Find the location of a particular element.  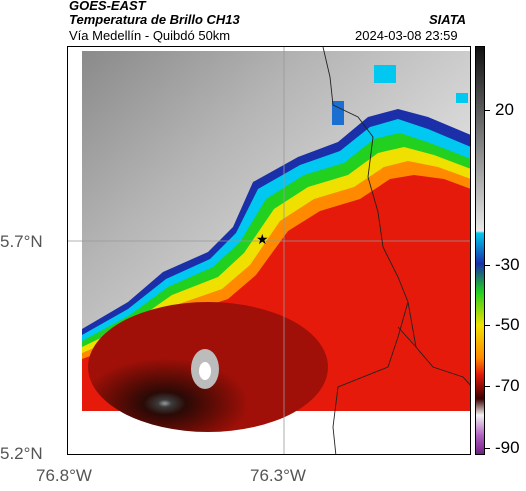

lon-label-76-3: 76.3°W is located at coordinates (278, 475).